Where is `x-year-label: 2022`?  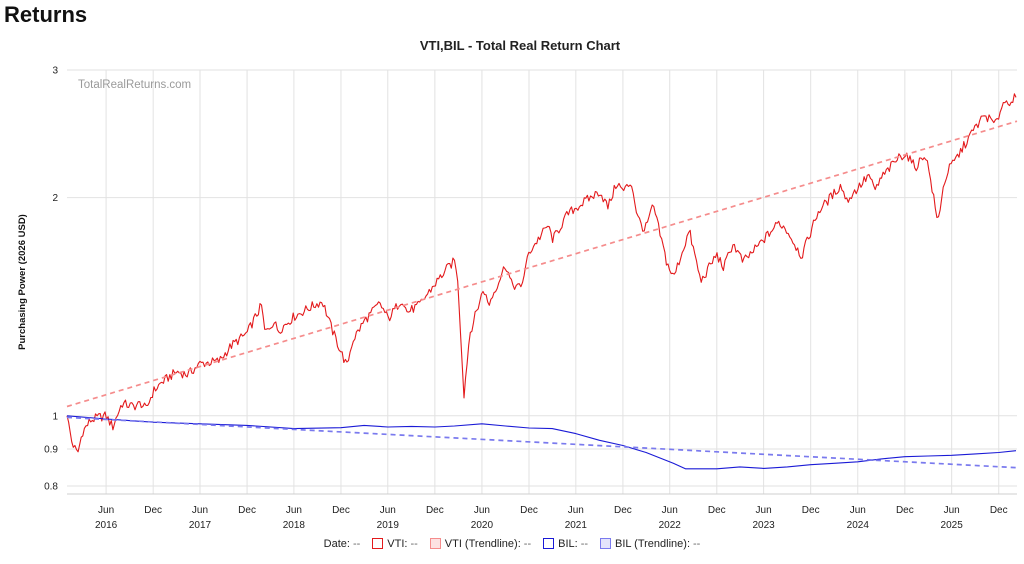
x-year-label: 2022 is located at coordinates (670, 525).